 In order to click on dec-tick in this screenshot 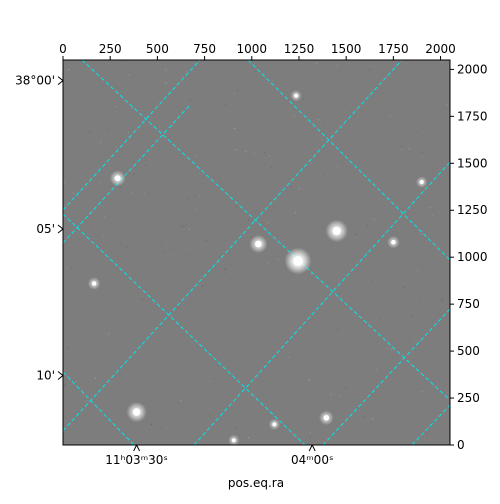, I will do `click(60, 83)`.